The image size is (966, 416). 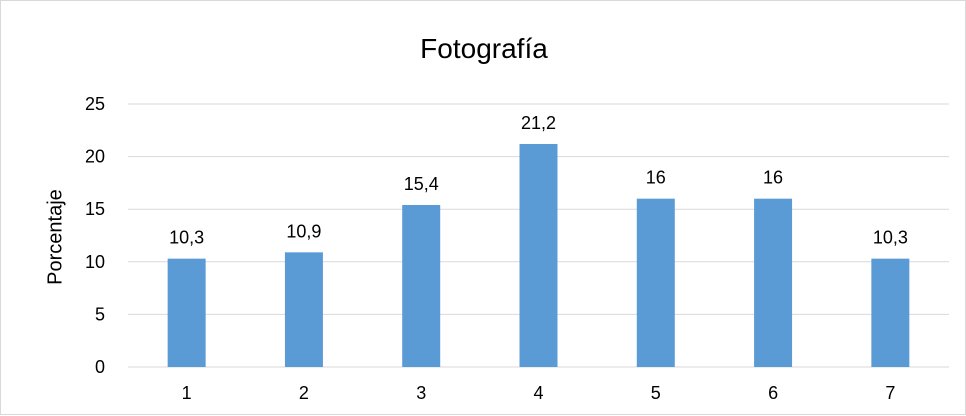 I want to click on x-tick-label: 7, so click(x=890, y=393).